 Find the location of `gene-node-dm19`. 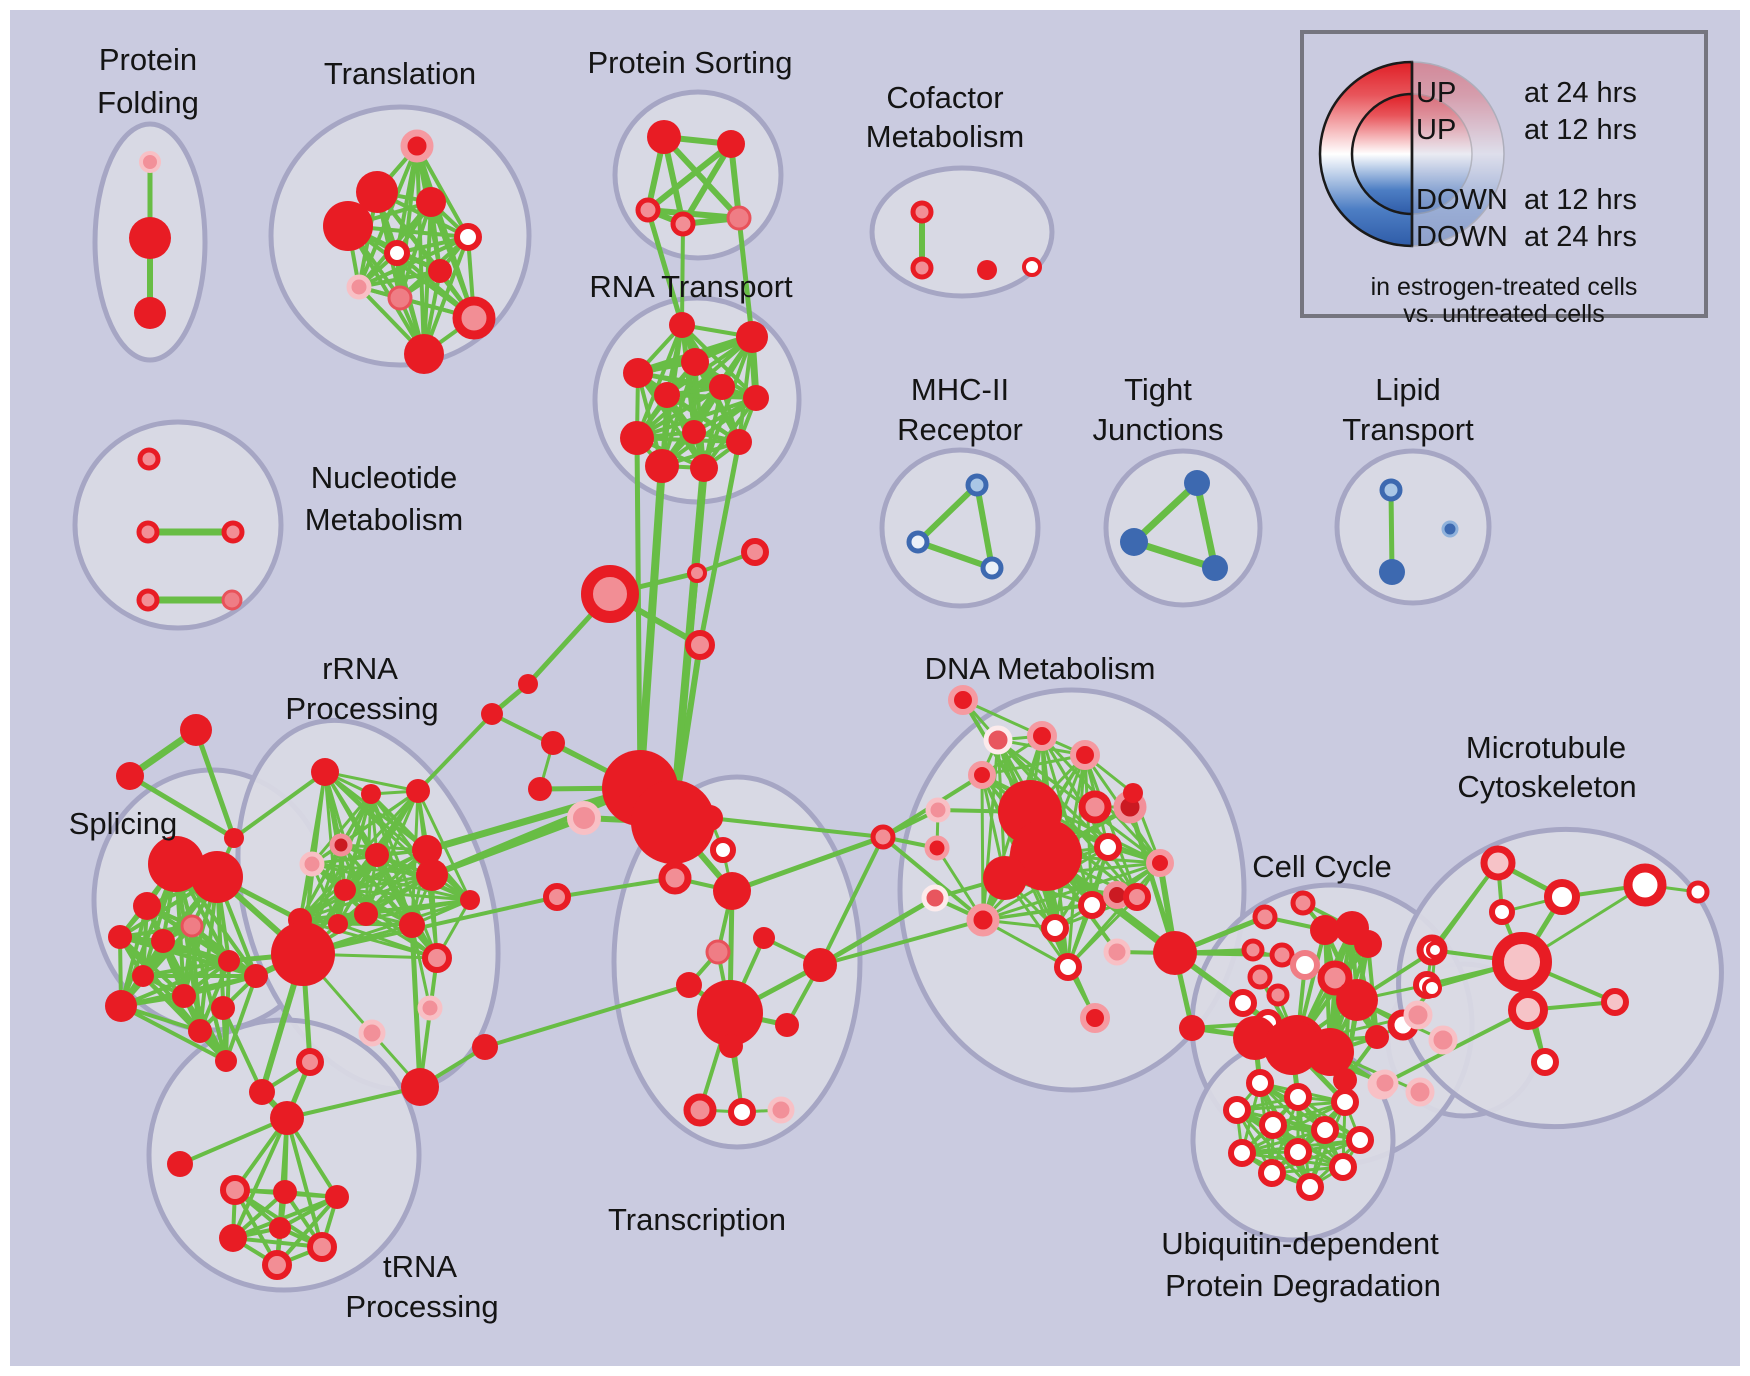

gene-node-dm19 is located at coordinates (1117, 952).